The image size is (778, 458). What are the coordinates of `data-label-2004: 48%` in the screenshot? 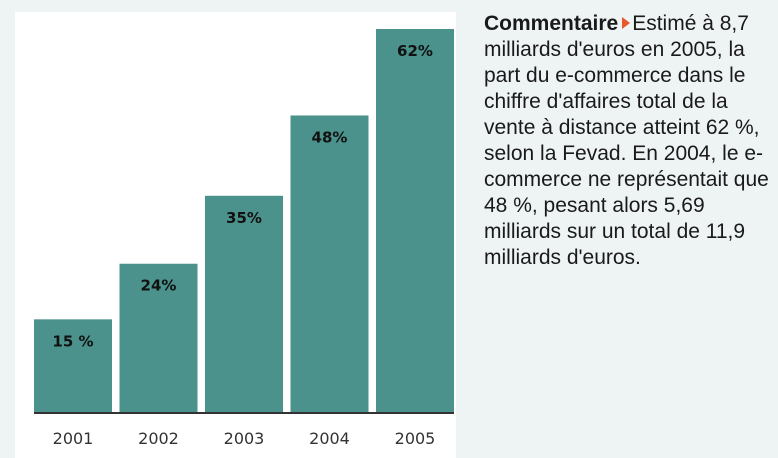 It's located at (330, 137).